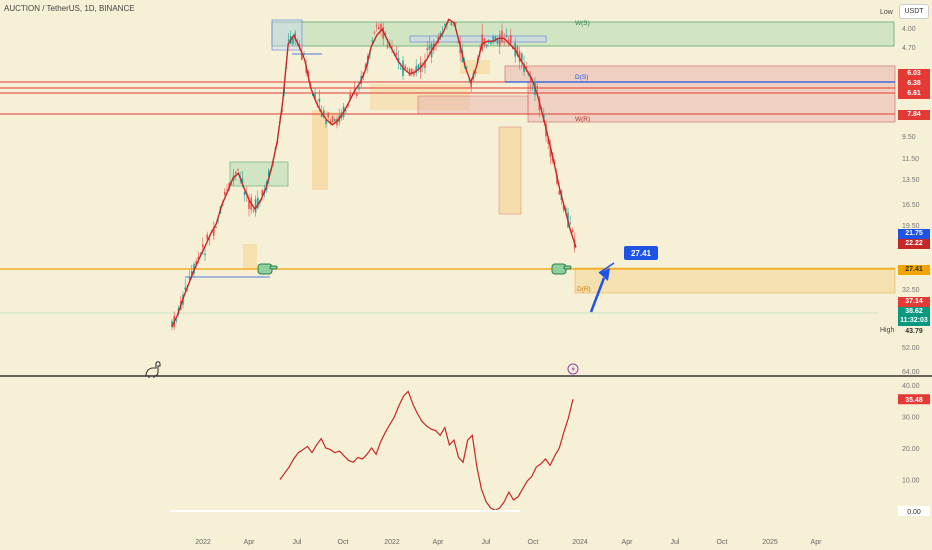  I want to click on price-tag: 22.22, so click(914, 244).